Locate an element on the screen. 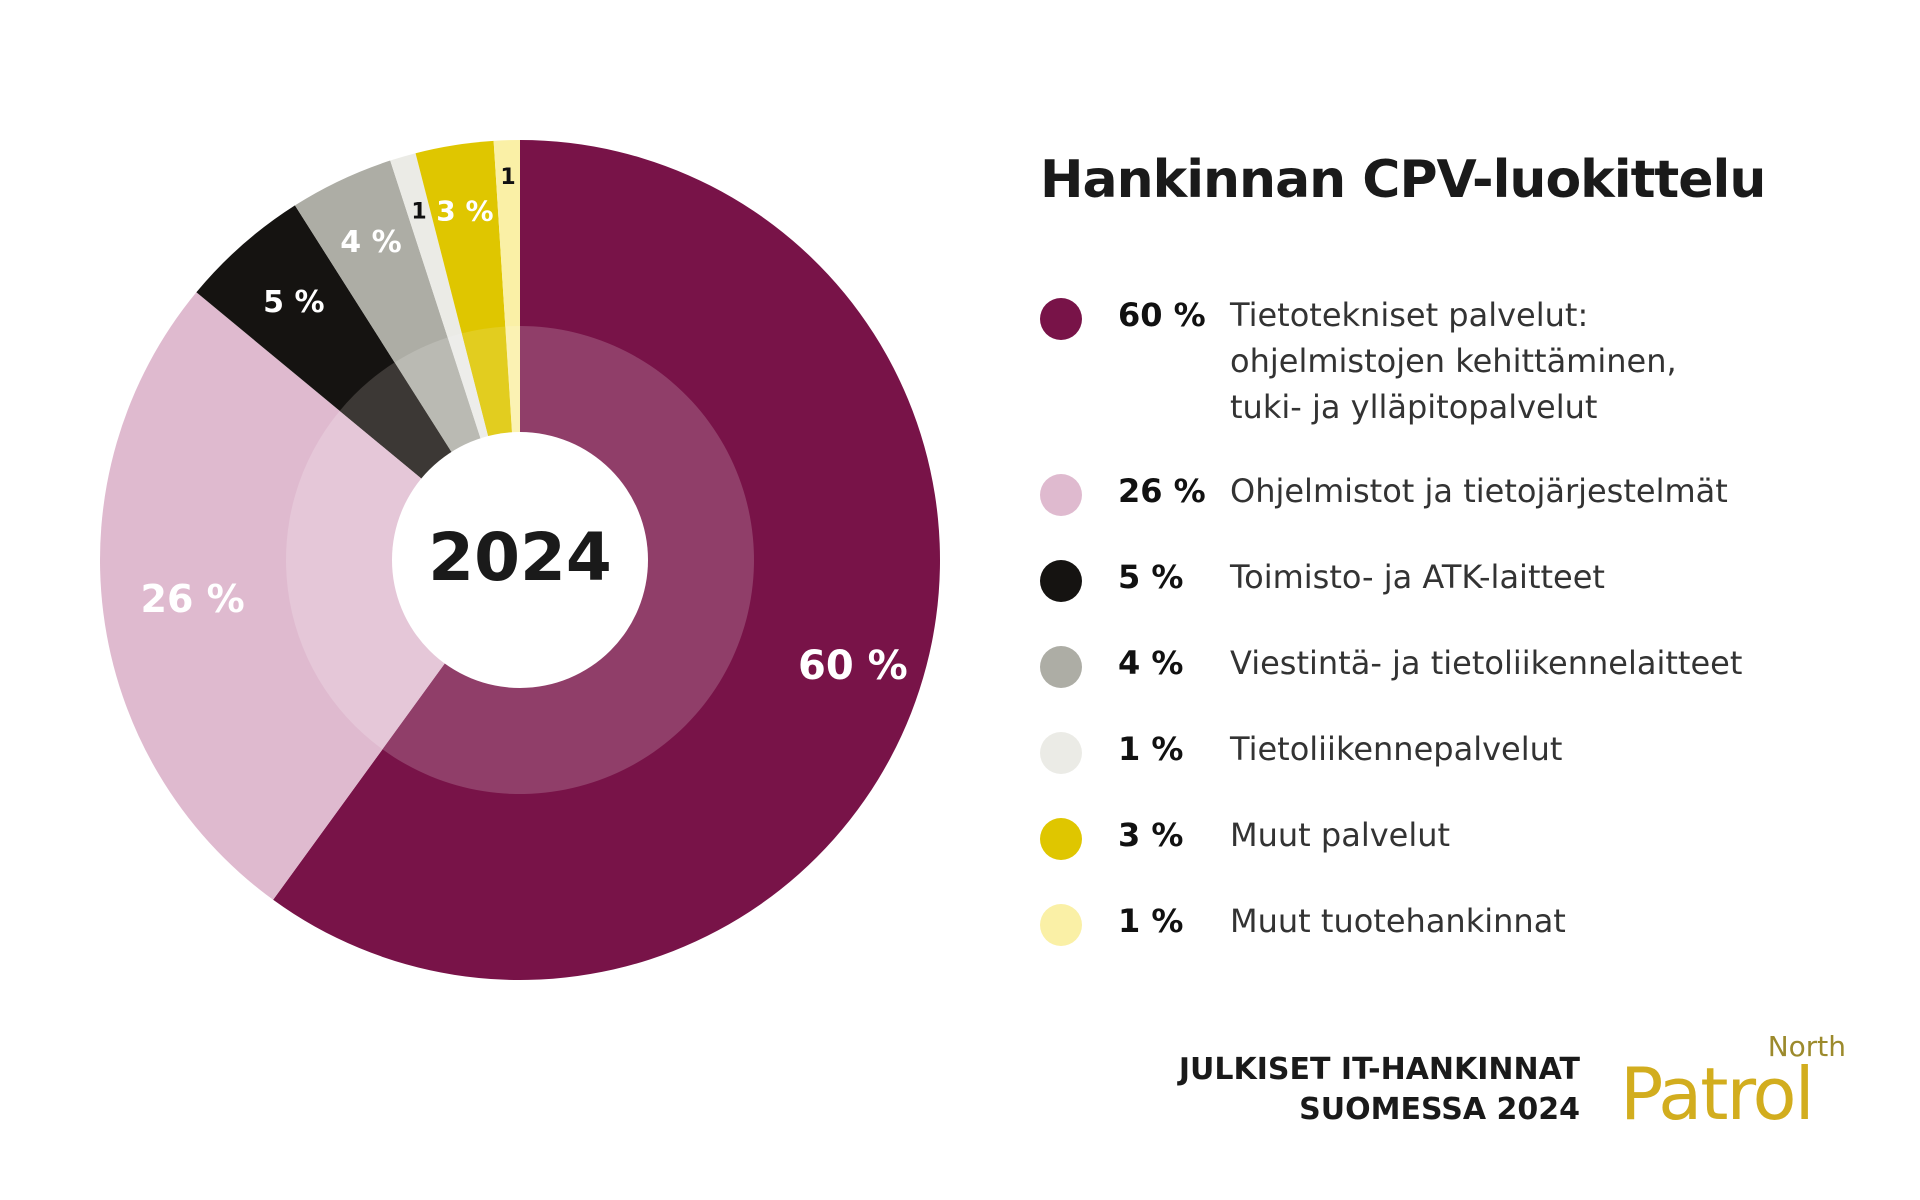  legend-item: 26 % Ohjelmistot ja tietojärjestelmät is located at coordinates (1460, 492).